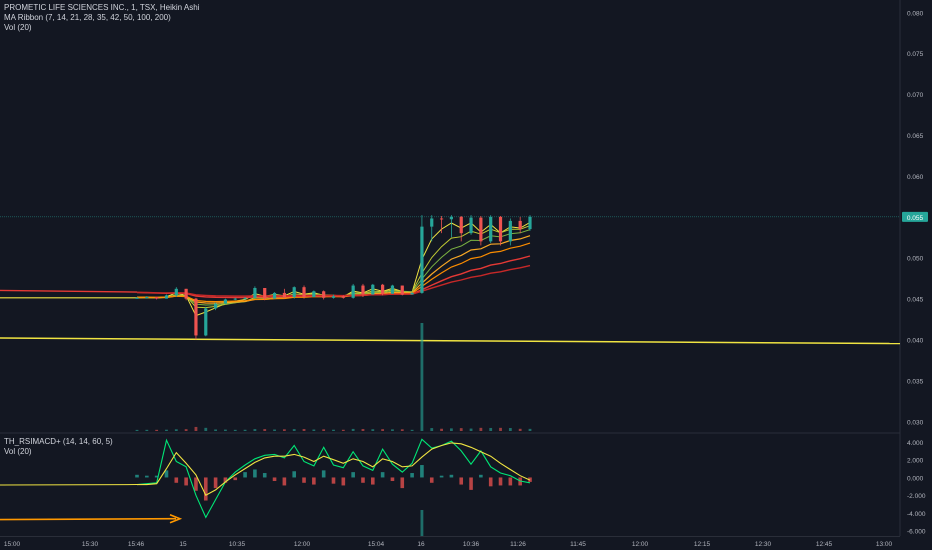  Describe the element at coordinates (136, 544) in the screenshot. I see `time-tick-label: 15:46` at that location.